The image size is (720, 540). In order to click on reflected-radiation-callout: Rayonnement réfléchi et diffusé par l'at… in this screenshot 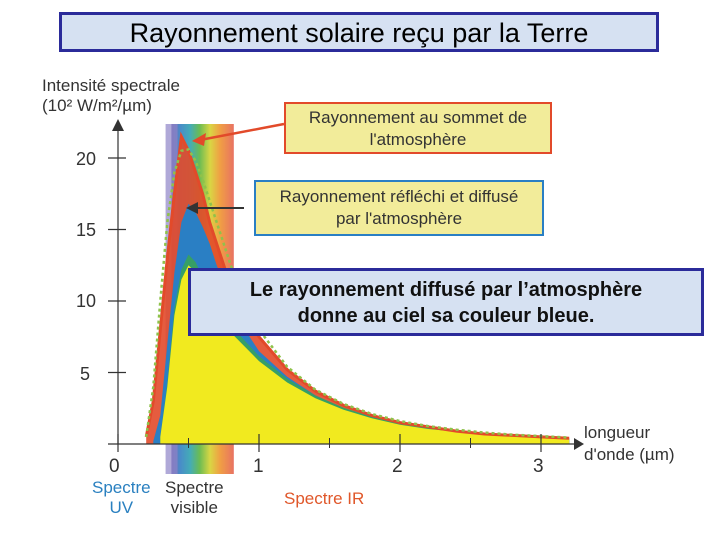, I will do `click(399, 208)`.